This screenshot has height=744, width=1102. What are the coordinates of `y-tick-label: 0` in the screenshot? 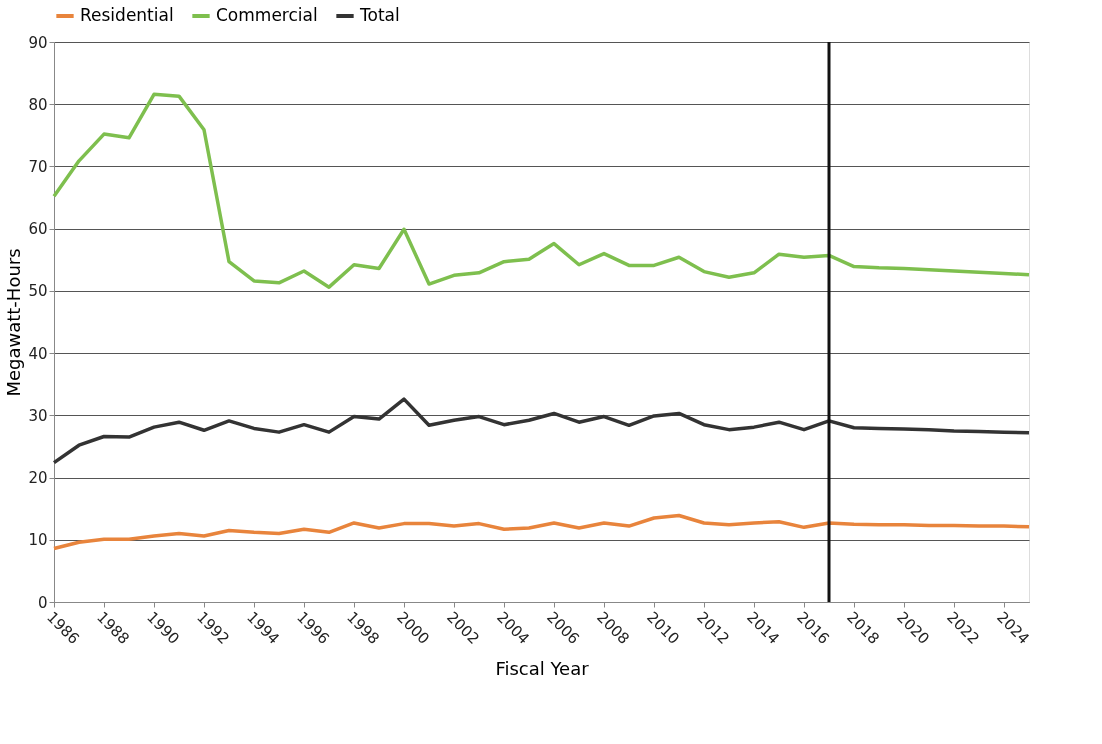 It's located at (42, 602).